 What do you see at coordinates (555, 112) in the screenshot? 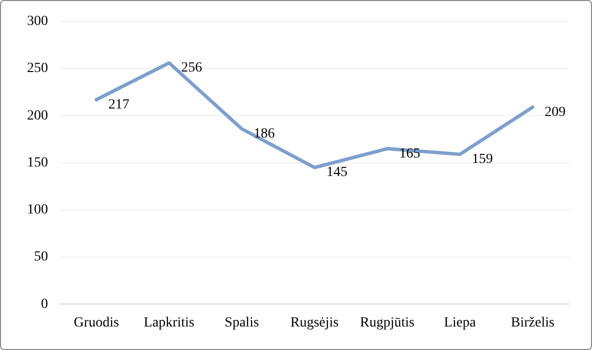
I see `data-label: 209` at bounding box center [555, 112].